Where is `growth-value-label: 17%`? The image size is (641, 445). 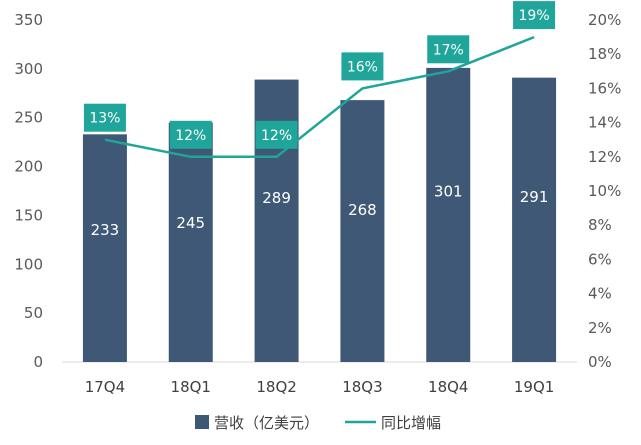
growth-value-label: 17% is located at coordinates (448, 50).